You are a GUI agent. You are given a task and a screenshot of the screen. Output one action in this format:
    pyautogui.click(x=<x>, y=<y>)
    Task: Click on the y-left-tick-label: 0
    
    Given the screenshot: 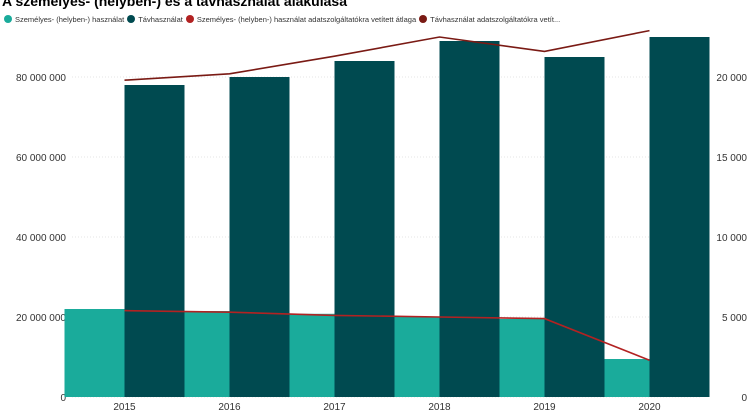 What is the action you would take?
    pyautogui.click(x=63, y=398)
    